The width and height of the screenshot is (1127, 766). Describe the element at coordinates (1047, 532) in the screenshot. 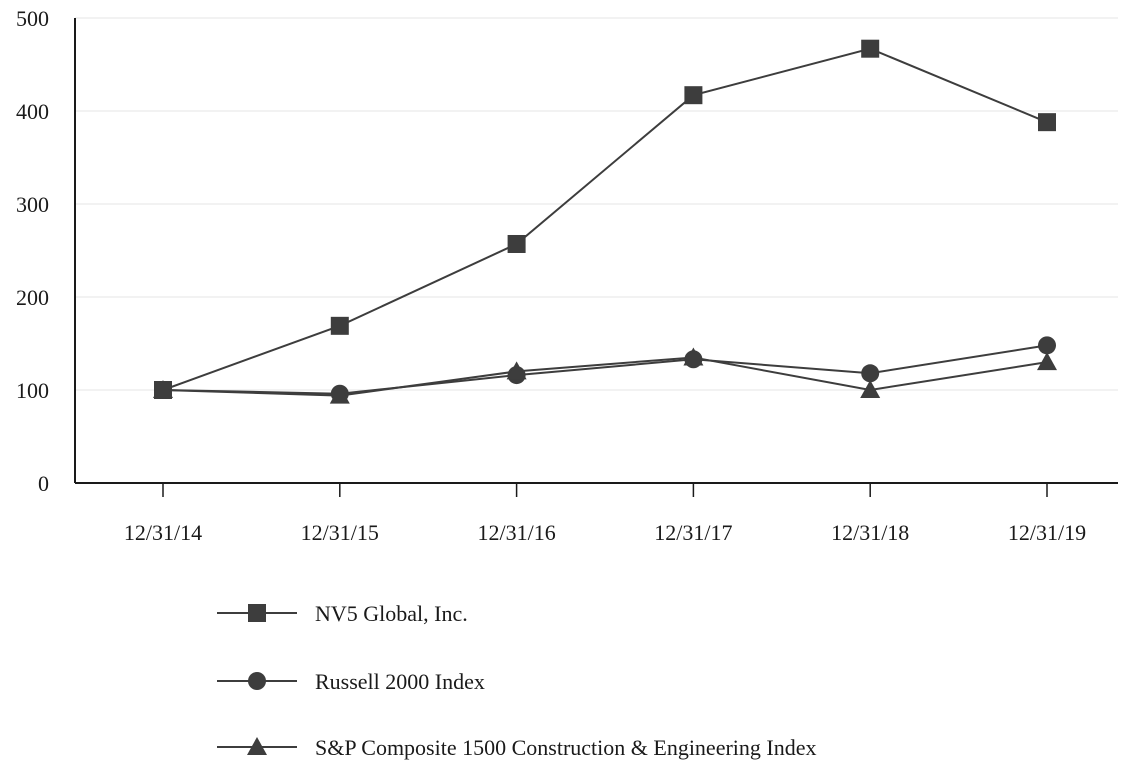

I see `x-tick-label: 12/31/19` at that location.